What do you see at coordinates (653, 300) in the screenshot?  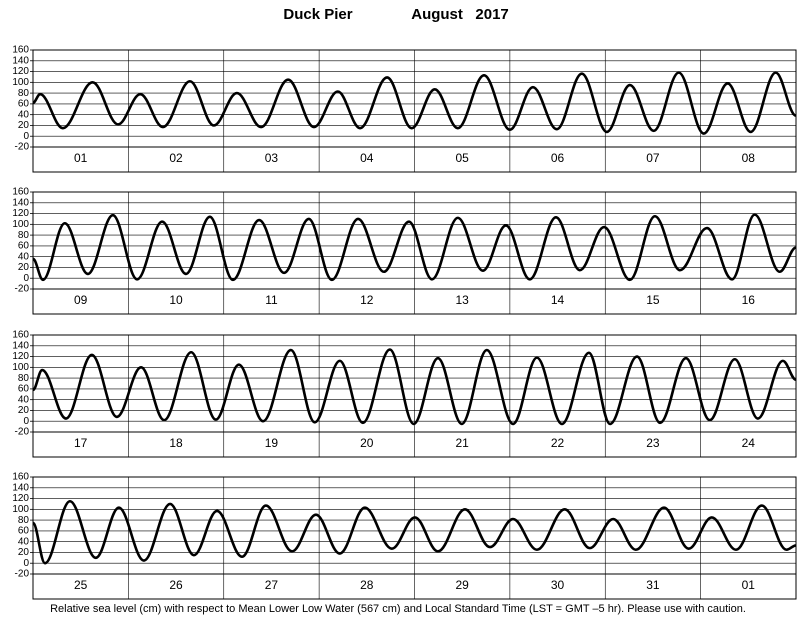 I see `day-label: 15` at bounding box center [653, 300].